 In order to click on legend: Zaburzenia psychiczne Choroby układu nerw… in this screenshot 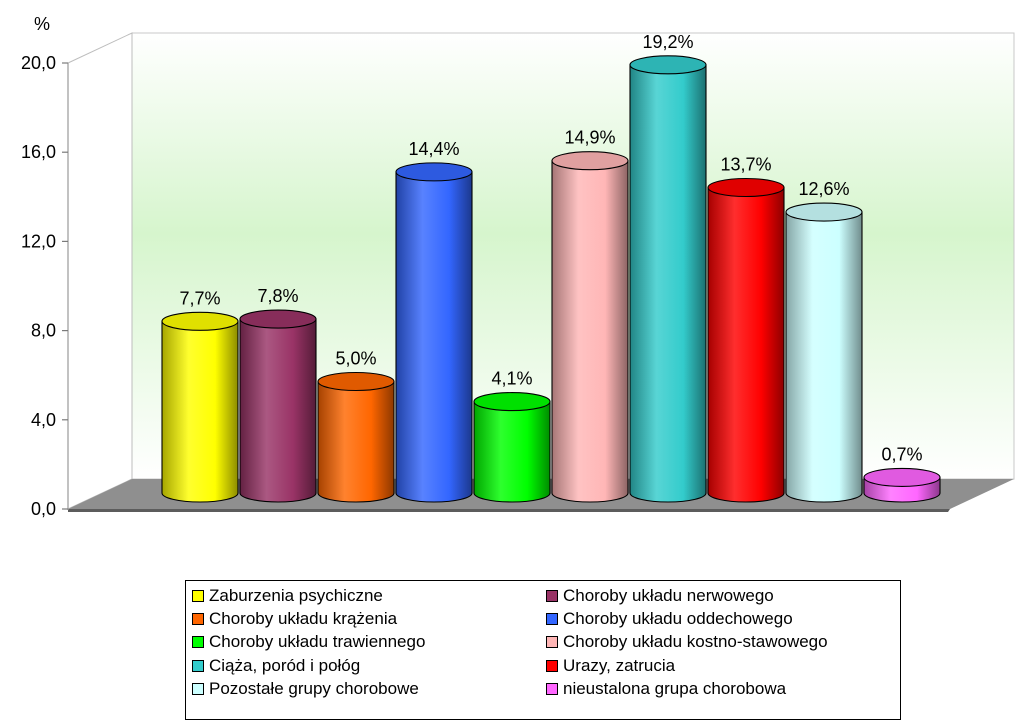, I will do `click(543, 650)`.